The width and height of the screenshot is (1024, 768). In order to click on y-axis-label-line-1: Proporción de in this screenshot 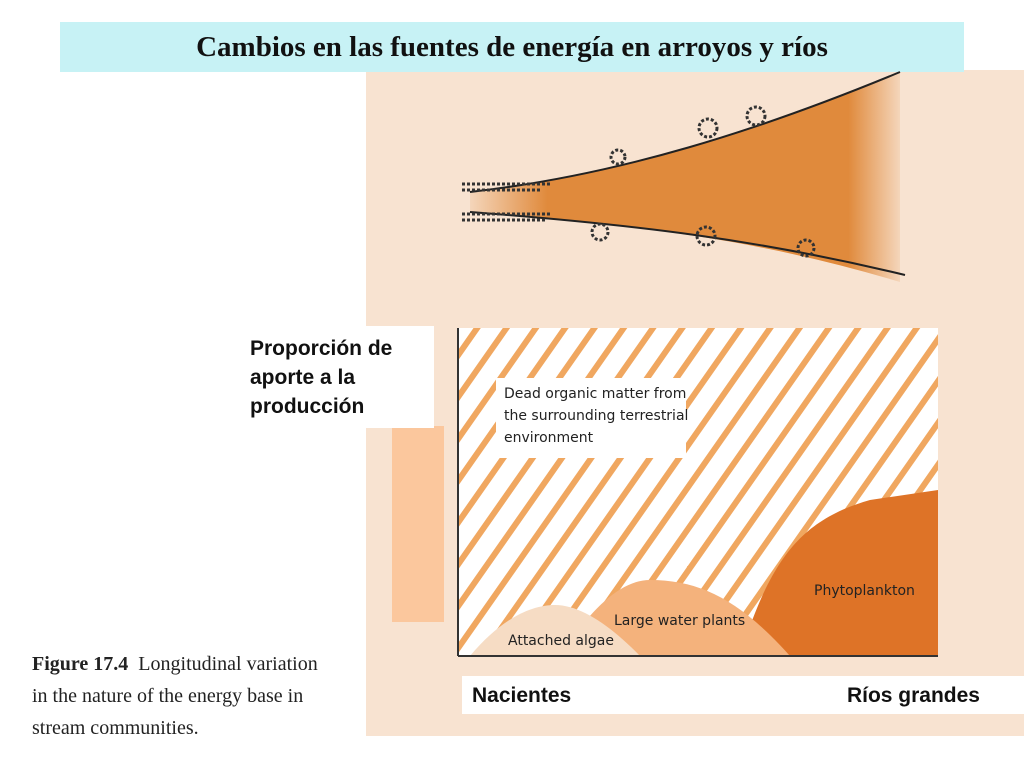, I will do `click(321, 348)`.